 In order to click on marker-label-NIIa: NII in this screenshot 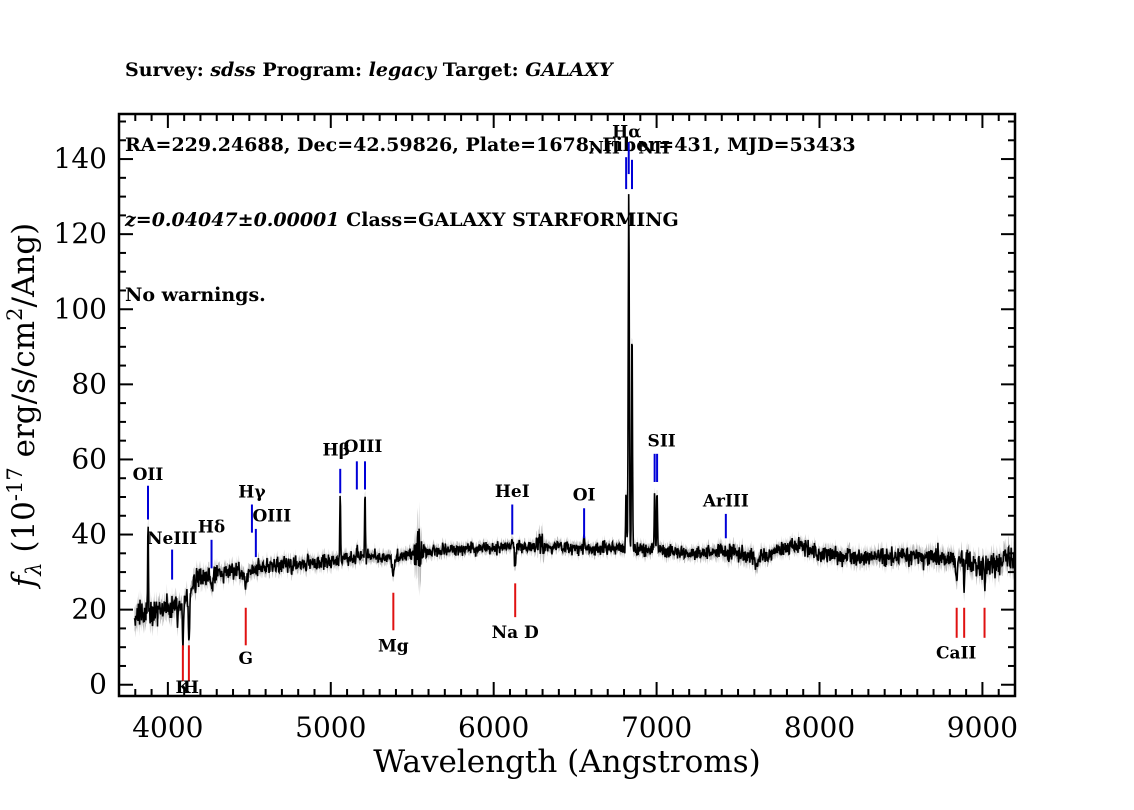, I will do `click(603, 148)`.